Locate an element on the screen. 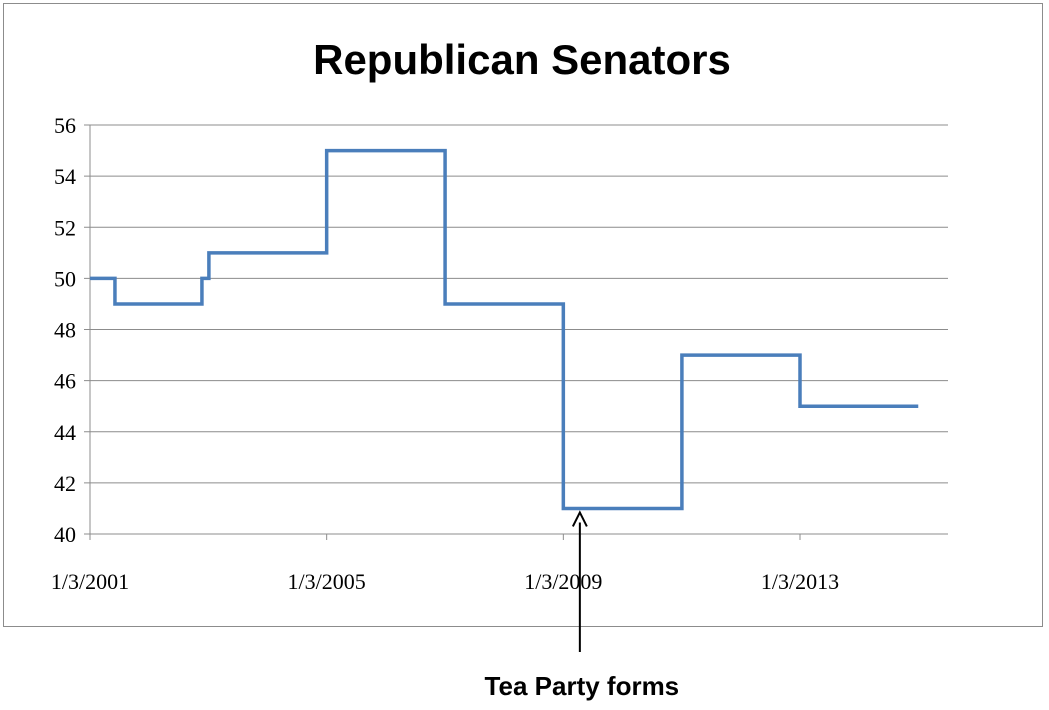 Image resolution: width=1049 pixels, height=710 pixels. x-tick-label: 1/3/2005 is located at coordinates (327, 581).